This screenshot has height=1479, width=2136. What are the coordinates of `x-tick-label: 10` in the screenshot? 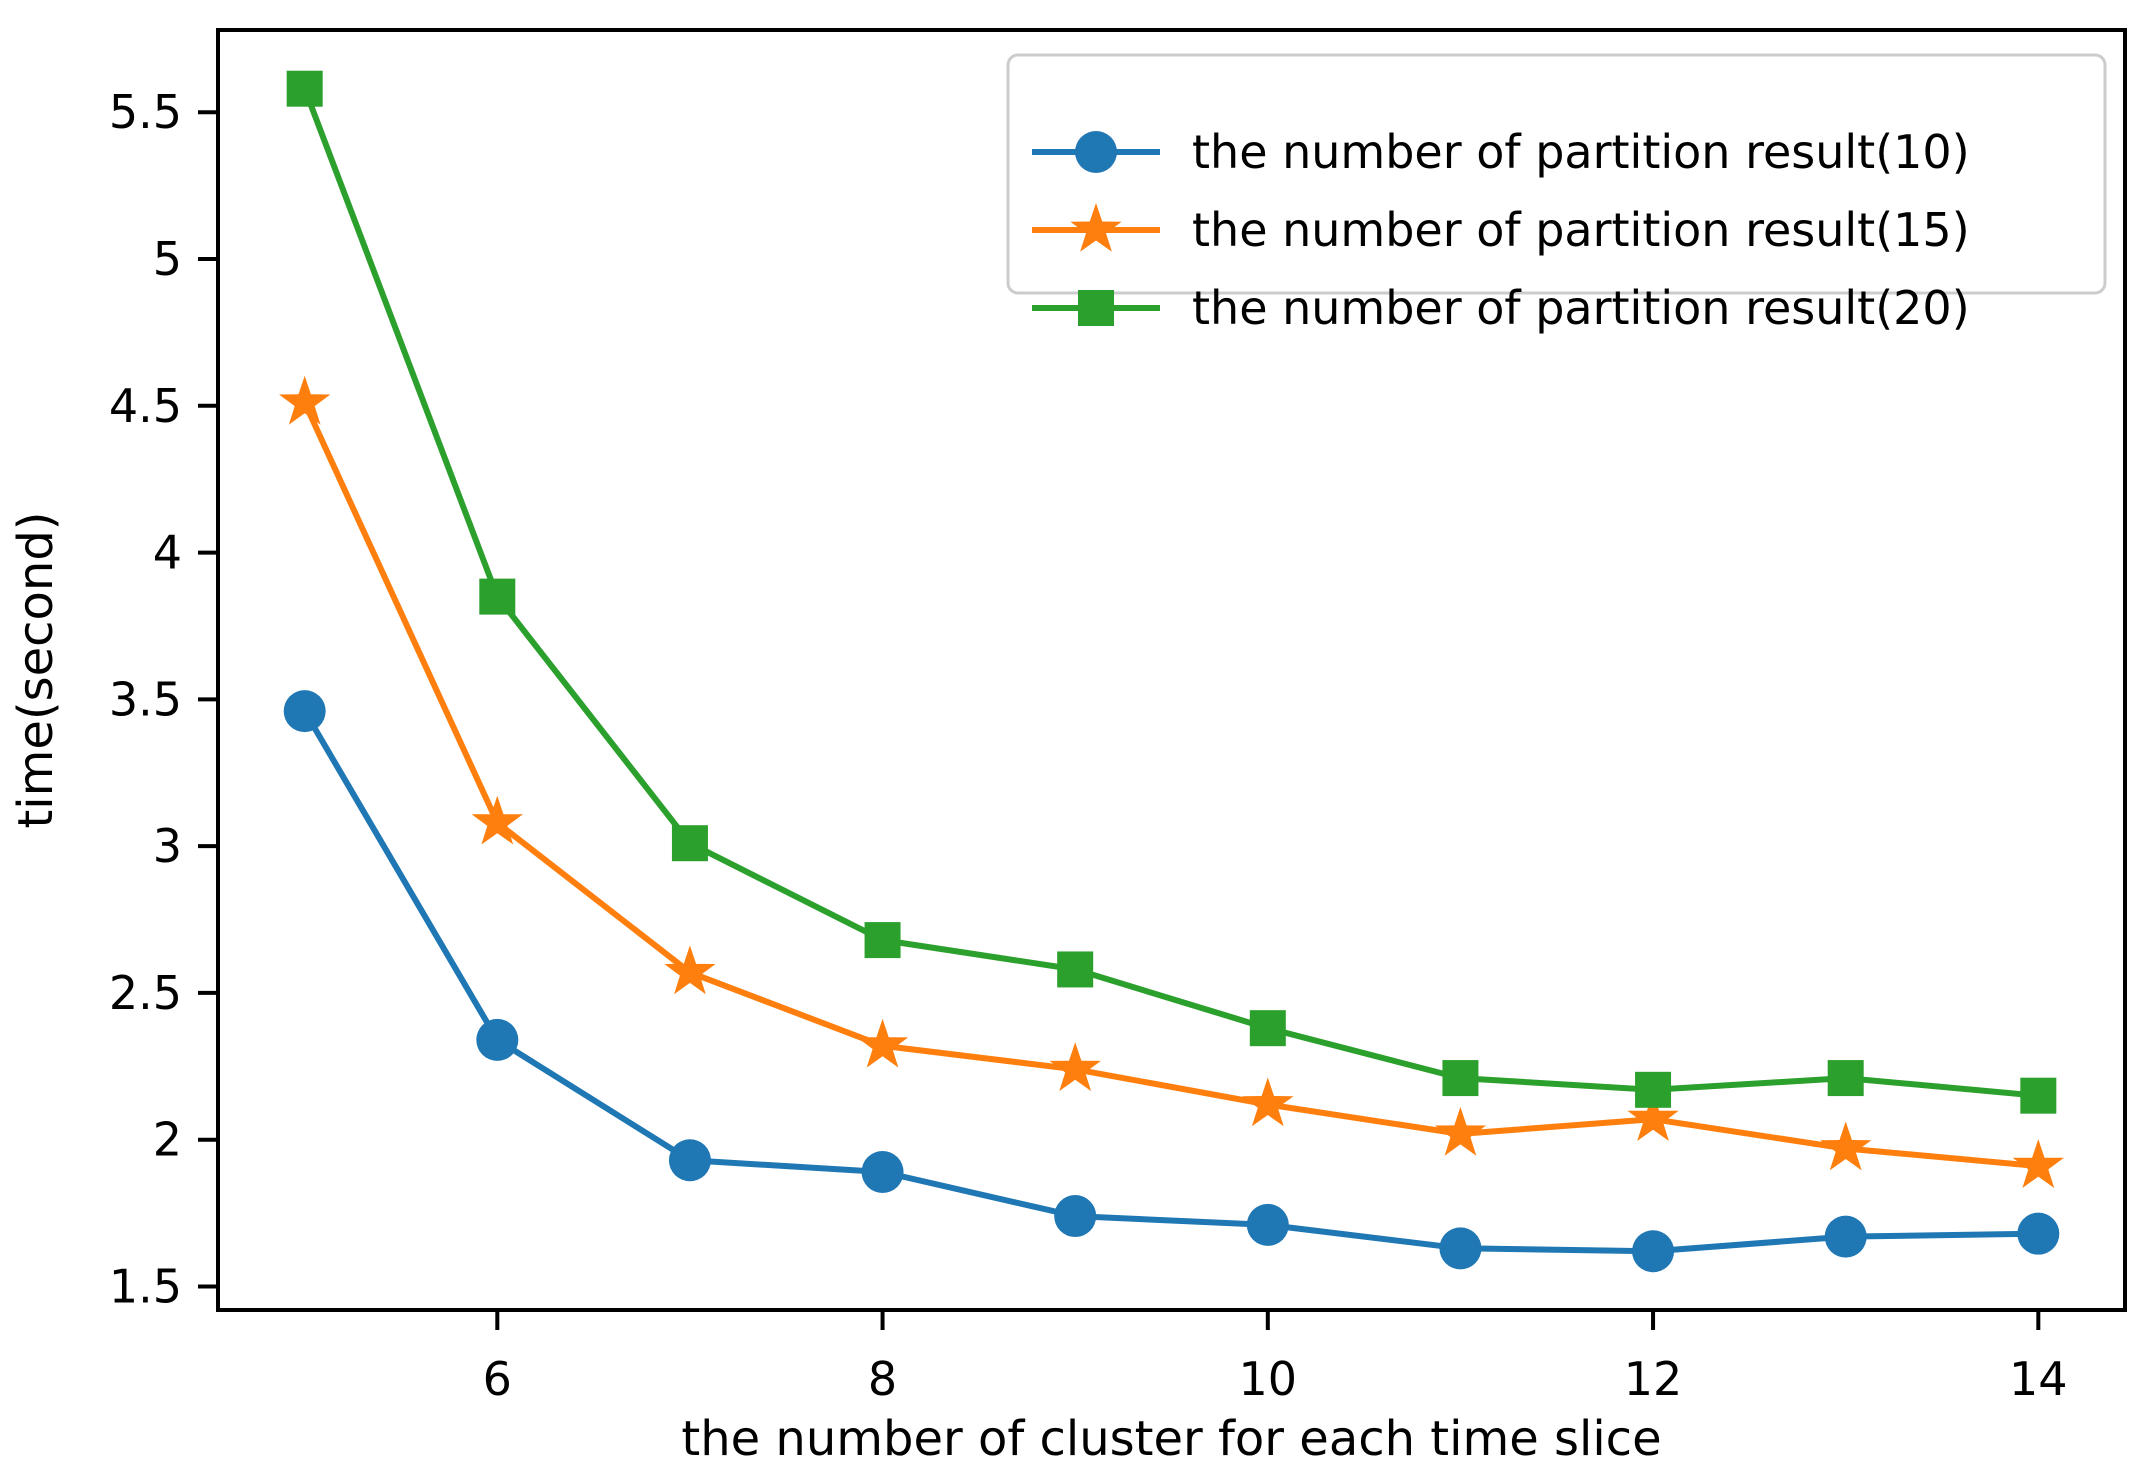 It's located at (1268, 1379).